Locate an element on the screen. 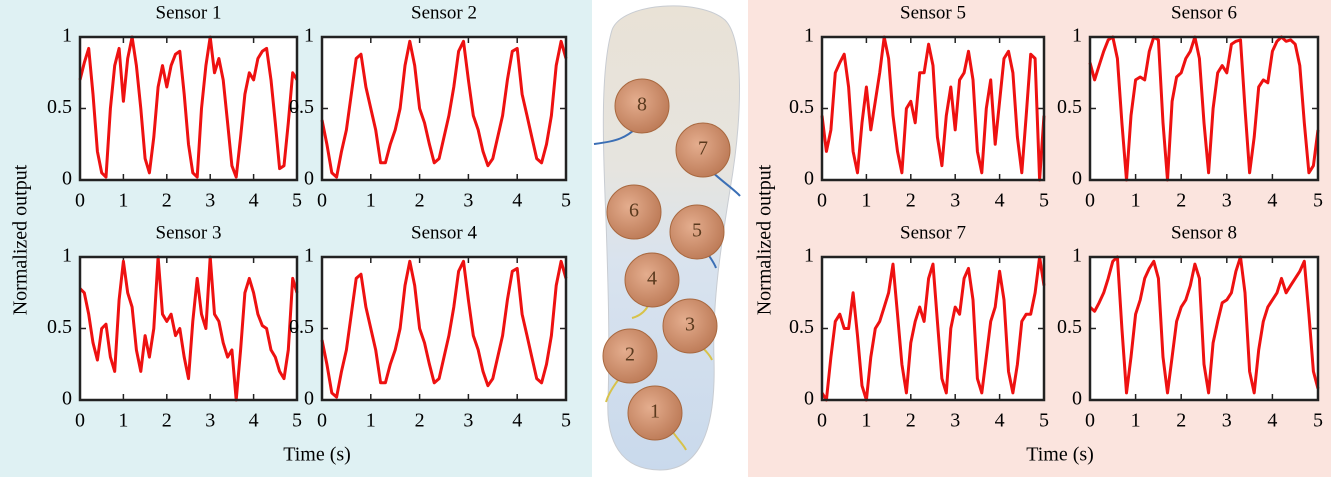  sensor-number: 7 is located at coordinates (703, 149).